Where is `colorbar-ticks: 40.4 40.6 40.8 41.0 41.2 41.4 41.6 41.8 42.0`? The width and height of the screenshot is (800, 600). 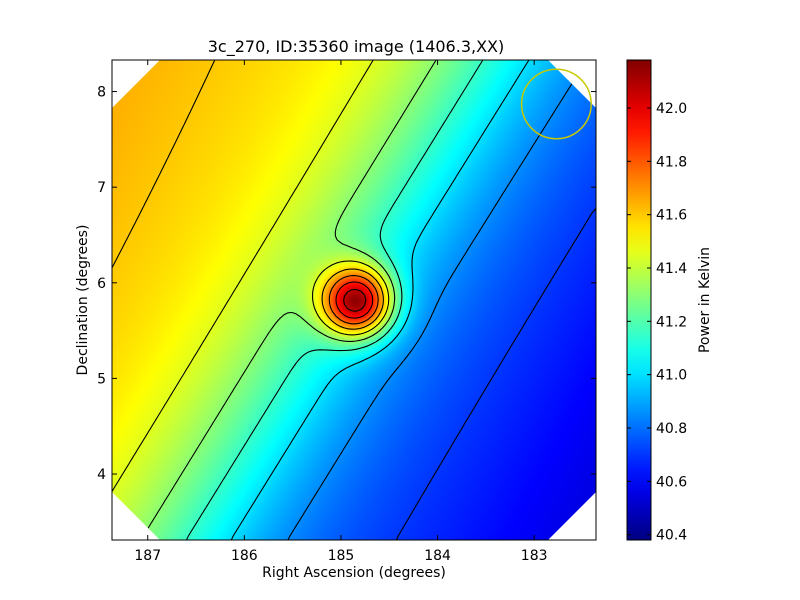
colorbar-ticks: 40.4 40.6 40.8 41.0 41.2 41.4 41.6 41.8 42.0 is located at coordinates (657, 322).